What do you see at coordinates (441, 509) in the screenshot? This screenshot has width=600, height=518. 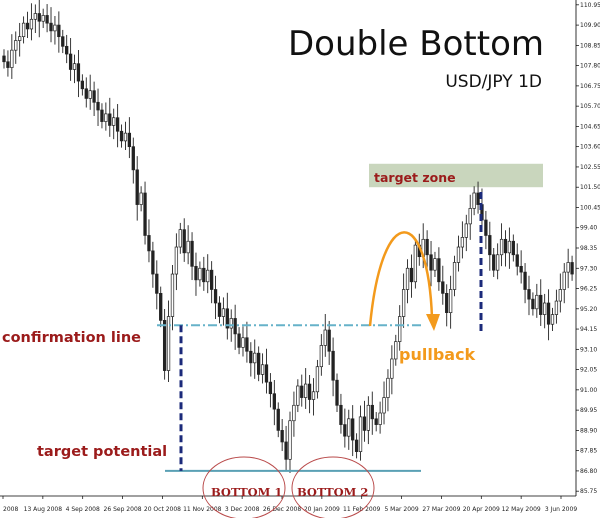 I see `x-tick-label: 27 Mar 2009` at bounding box center [441, 509].